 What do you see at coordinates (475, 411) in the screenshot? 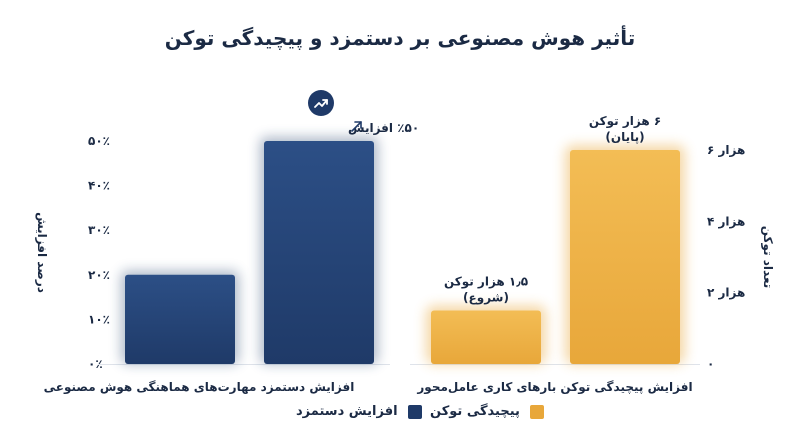
I see `legend-label-token: پیچیدگی توکن` at bounding box center [475, 411].